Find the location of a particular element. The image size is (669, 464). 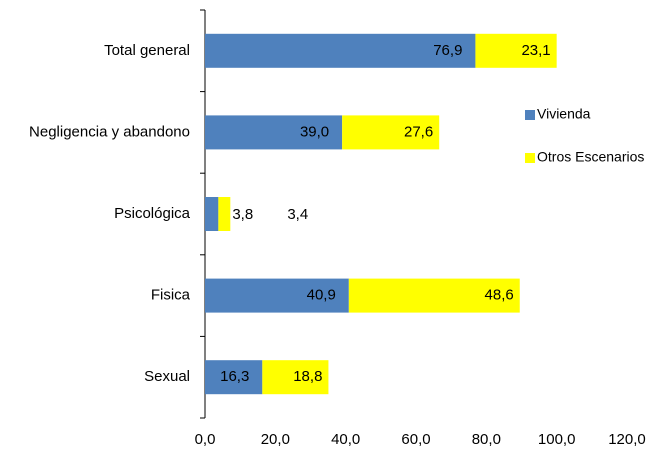

value-label: 39,0 is located at coordinates (314, 131).